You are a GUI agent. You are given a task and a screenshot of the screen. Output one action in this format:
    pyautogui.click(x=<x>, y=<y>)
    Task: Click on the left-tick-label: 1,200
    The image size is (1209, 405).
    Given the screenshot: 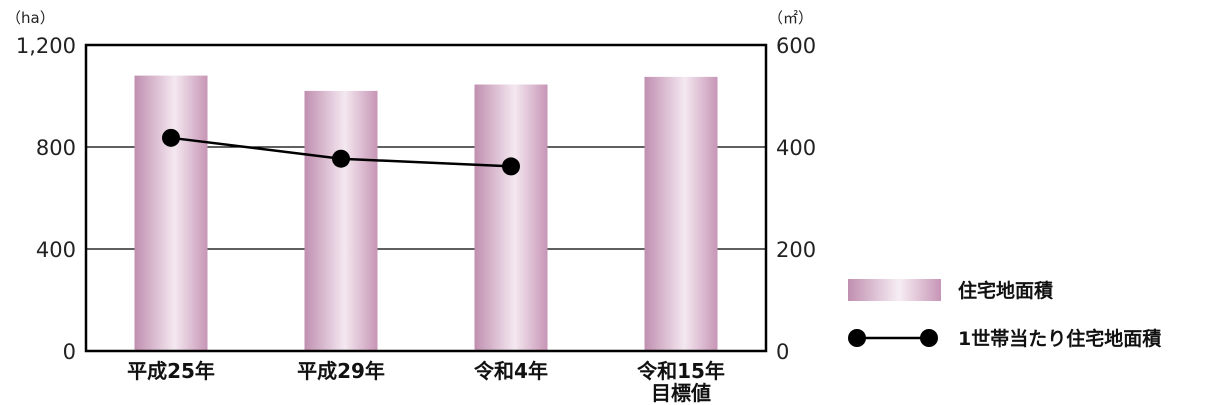 What is the action you would take?
    pyautogui.click(x=46, y=46)
    